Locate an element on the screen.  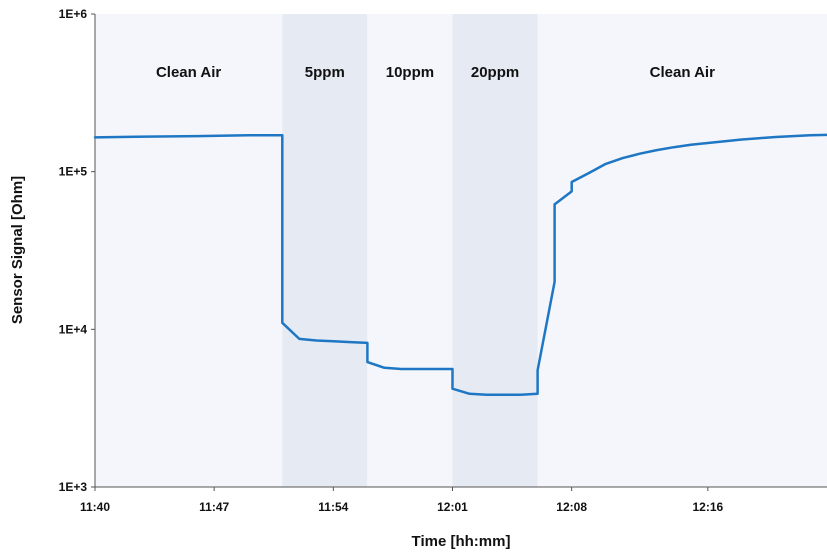
region-label-4: Clean Air is located at coordinates (682, 72).